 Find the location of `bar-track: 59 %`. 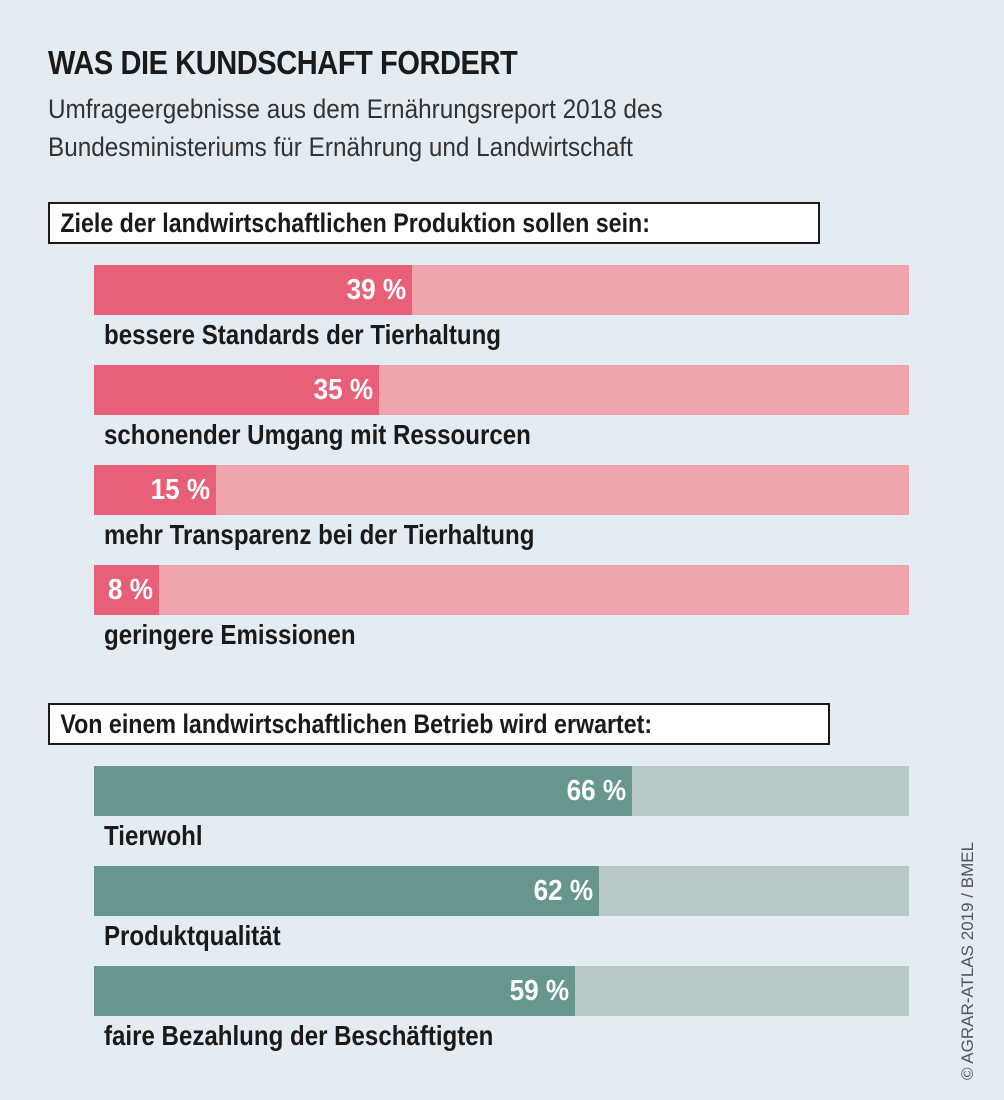

bar-track: 59 % is located at coordinates (501, 991).